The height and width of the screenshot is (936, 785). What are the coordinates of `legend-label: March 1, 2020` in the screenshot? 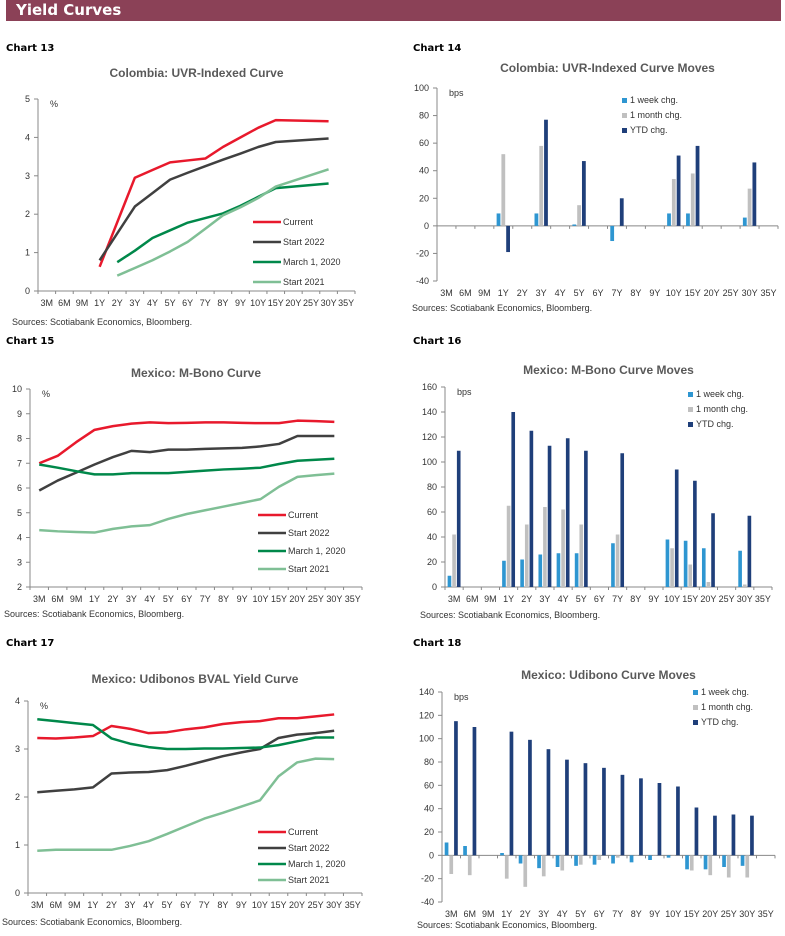 It's located at (317, 551).